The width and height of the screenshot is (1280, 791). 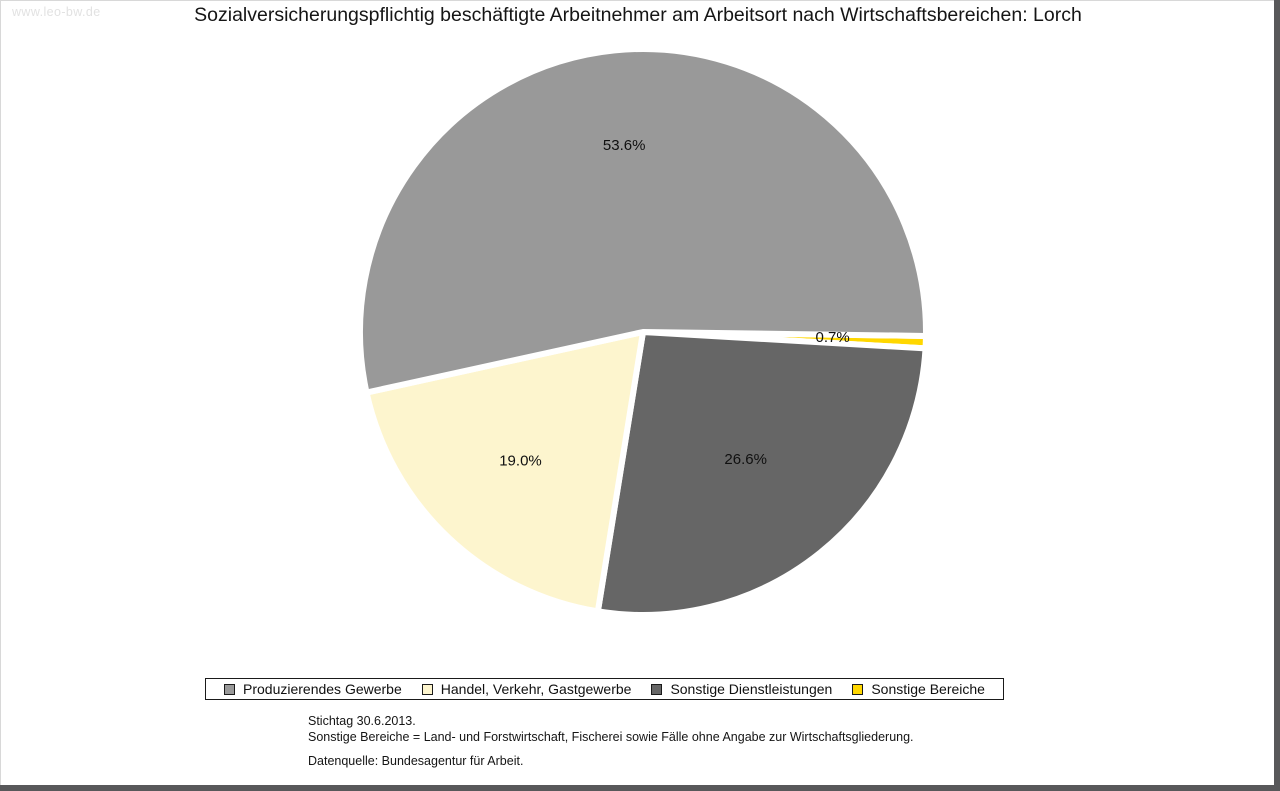 I want to click on legend-item-label: Produzierendes Gewerbe, so click(x=322, y=689).